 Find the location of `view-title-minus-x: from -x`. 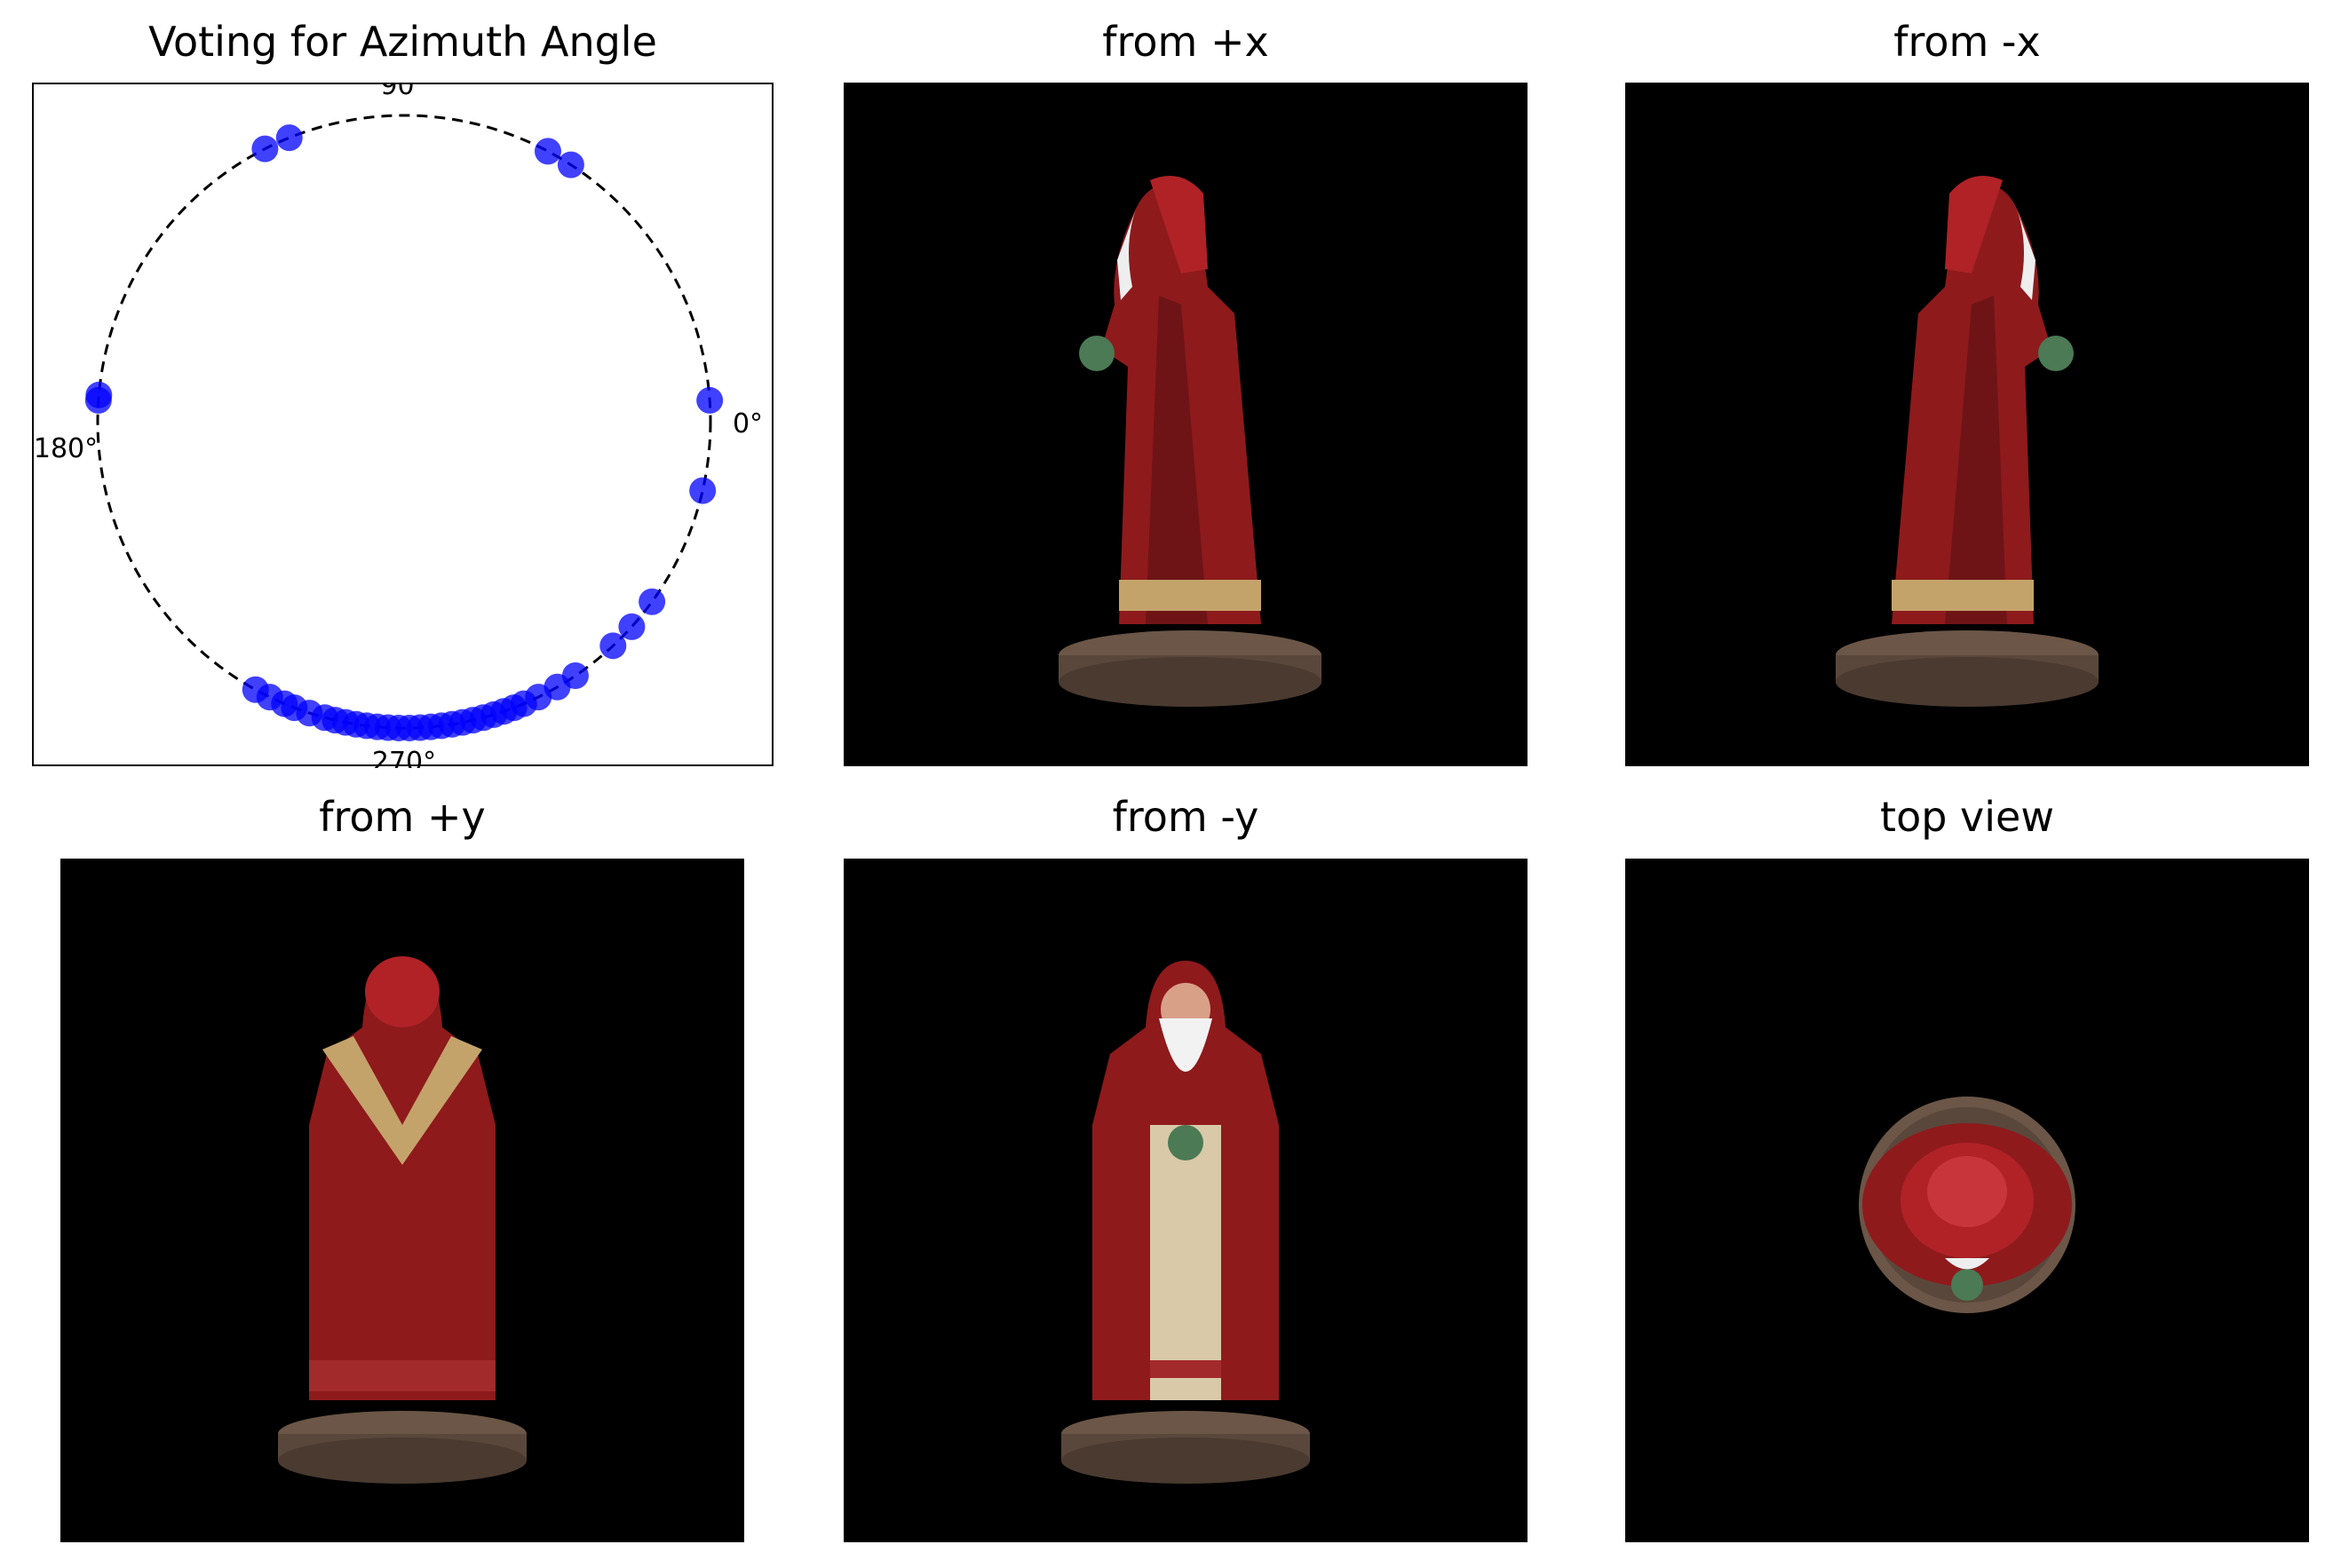

view-title-minus-x: from -x is located at coordinates (1967, 42).